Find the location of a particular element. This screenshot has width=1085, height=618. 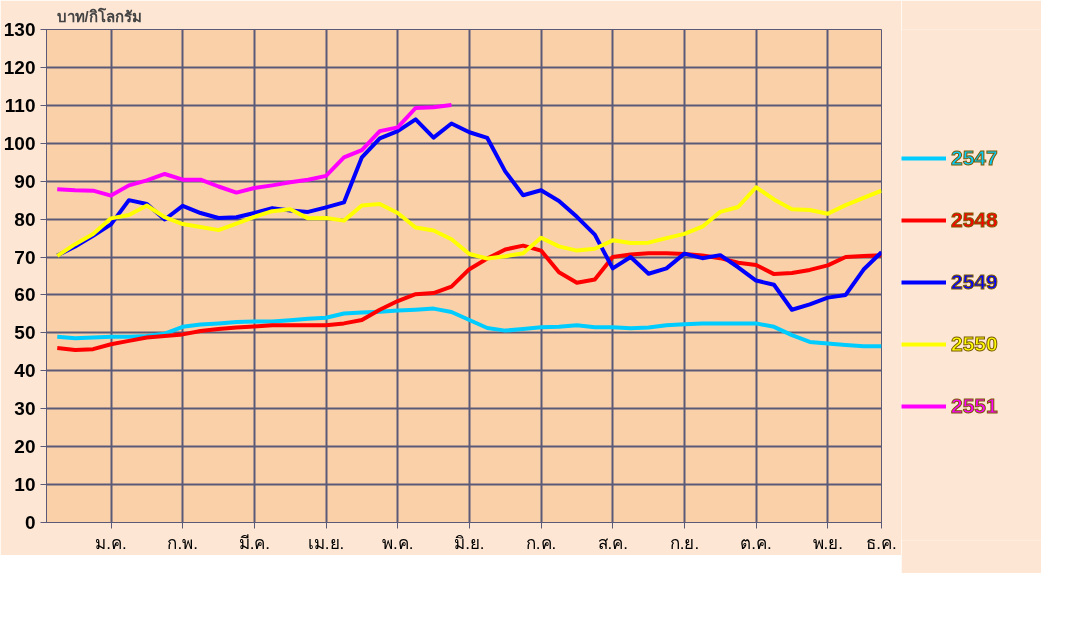

x-tick-label: พ.ย. is located at coordinates (827, 543).